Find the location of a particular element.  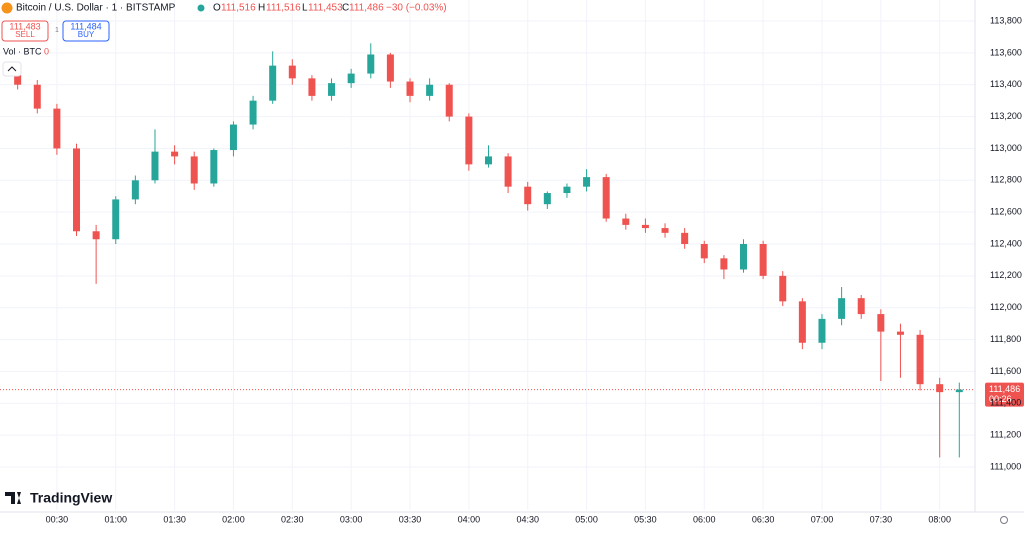

h-label: H is located at coordinates (261, 8).